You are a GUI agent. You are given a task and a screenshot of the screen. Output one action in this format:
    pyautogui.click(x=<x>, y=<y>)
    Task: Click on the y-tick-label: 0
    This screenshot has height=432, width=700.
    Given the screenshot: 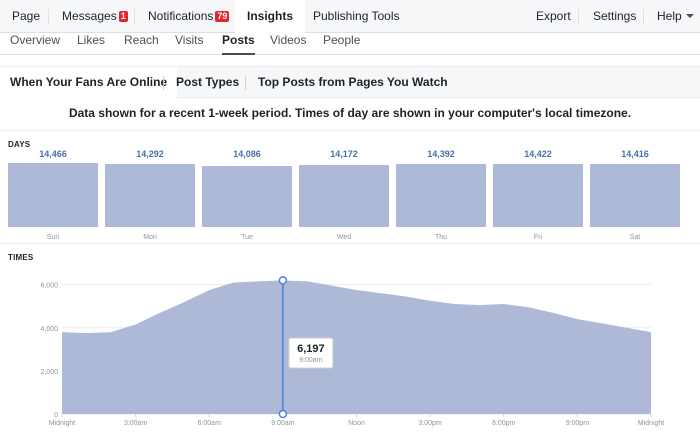 What is the action you would take?
    pyautogui.click(x=56, y=415)
    